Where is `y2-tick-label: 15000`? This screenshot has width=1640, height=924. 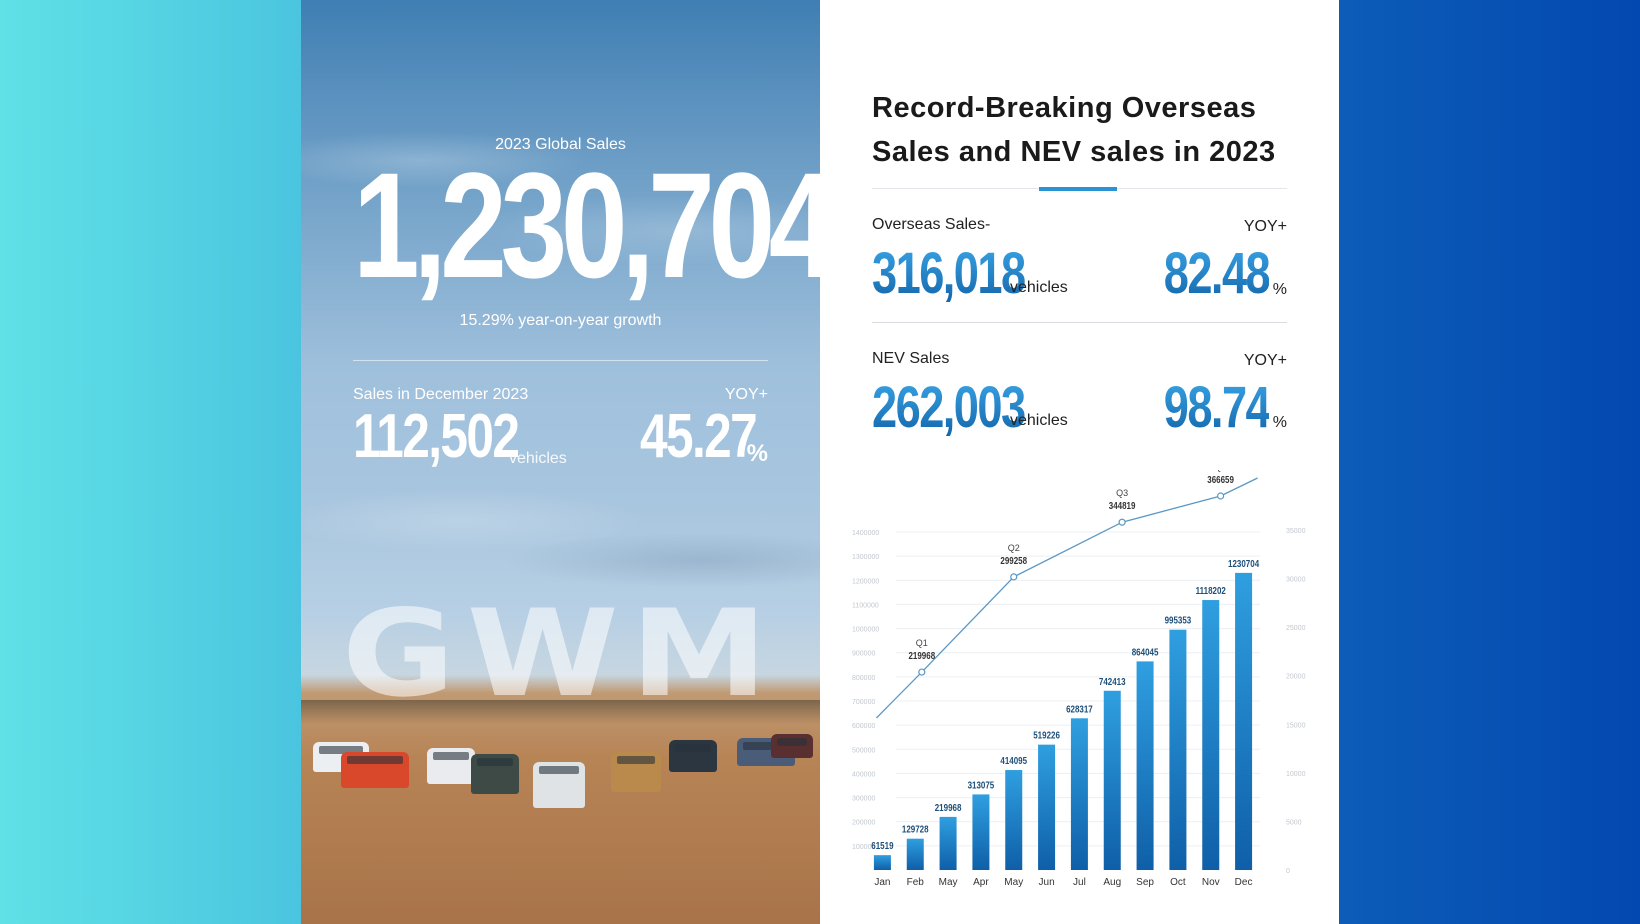 y2-tick-label: 15000 is located at coordinates (1296, 725).